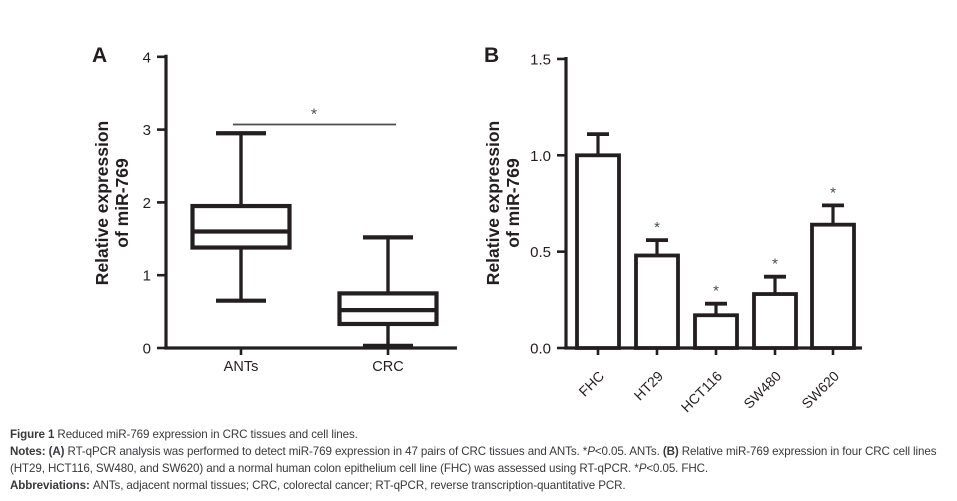  What do you see at coordinates (147, 276) in the screenshot?
I see `y-tick-label: 1` at bounding box center [147, 276].